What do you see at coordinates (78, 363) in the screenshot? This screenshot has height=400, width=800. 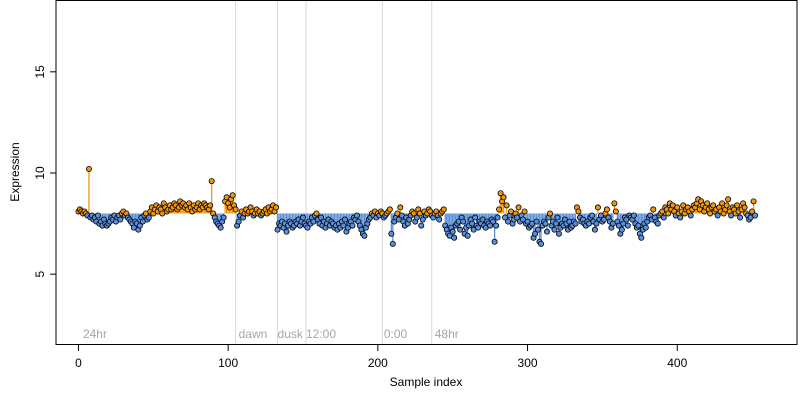 I see `x-tick-label: 0` at bounding box center [78, 363].